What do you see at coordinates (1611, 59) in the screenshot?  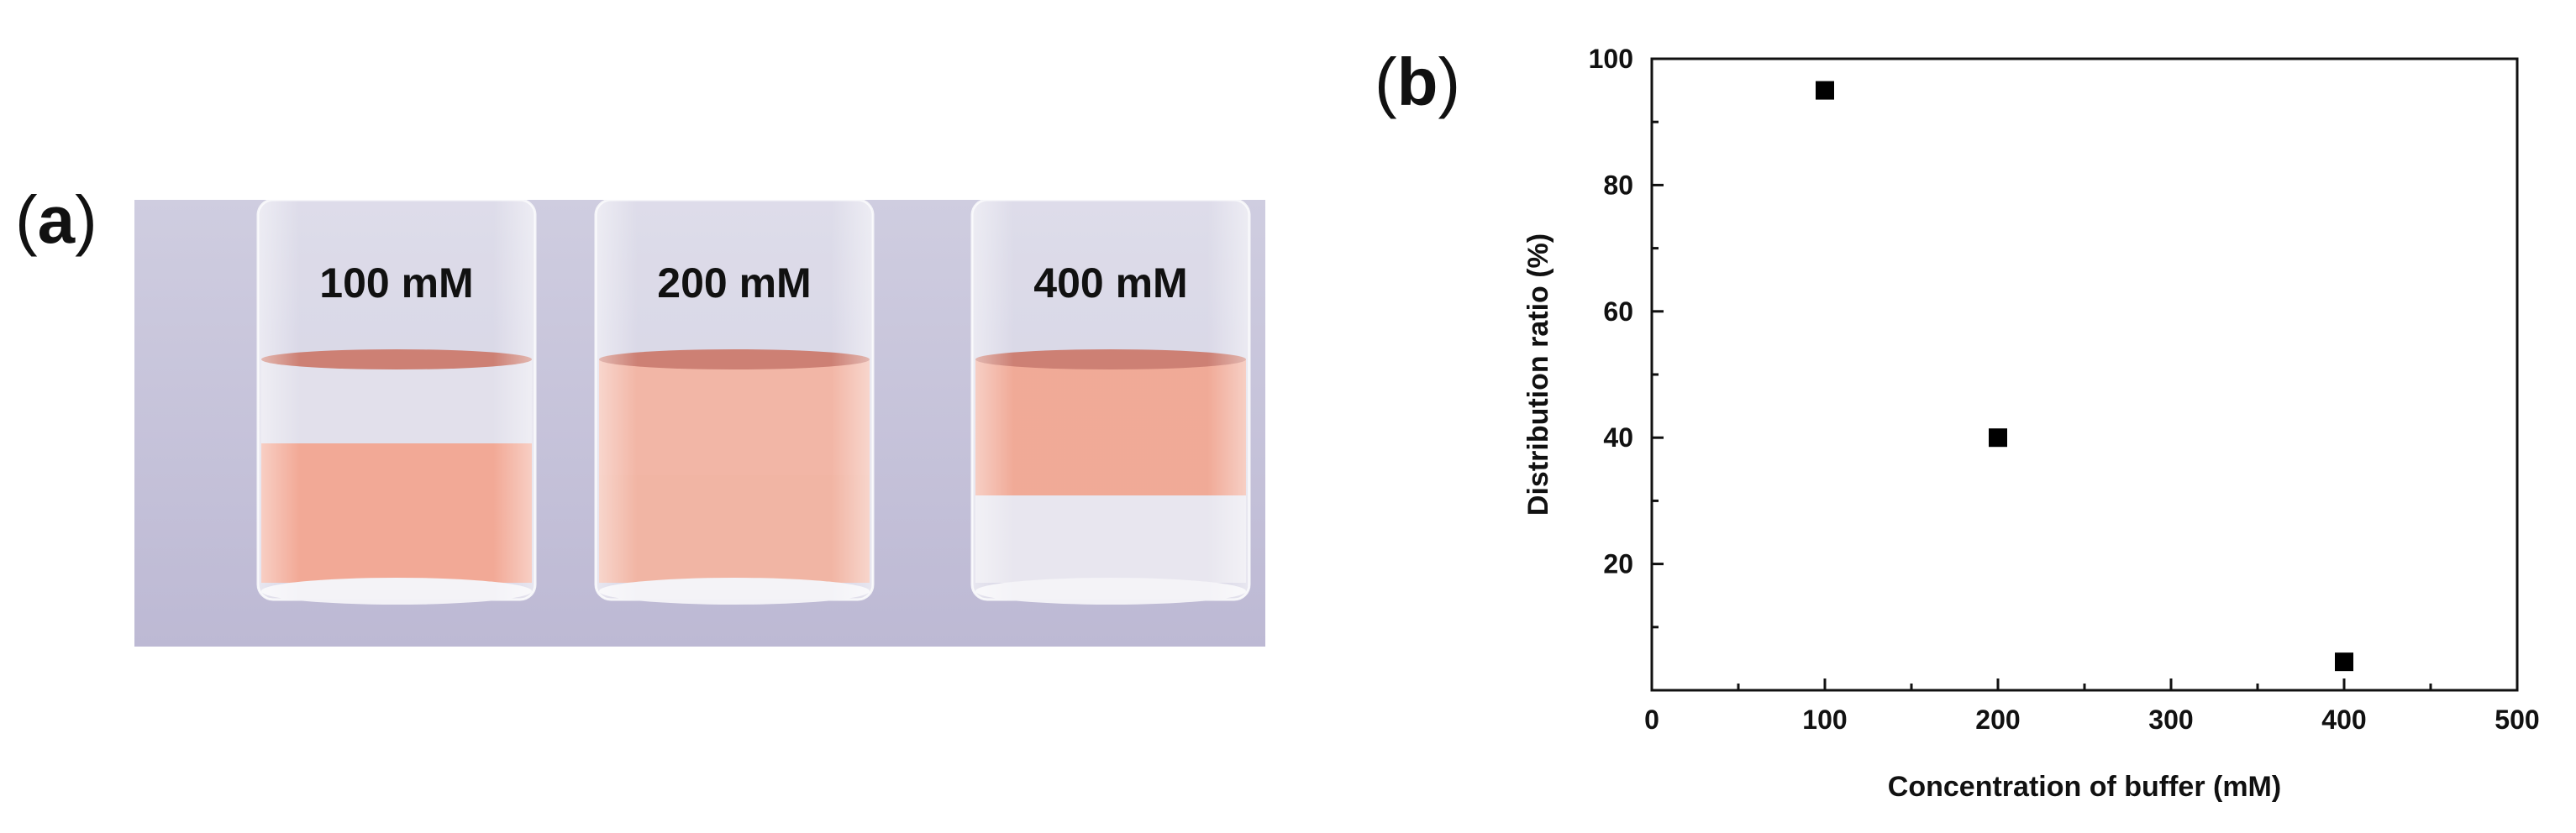 I see `y-tick-label: 100` at bounding box center [1611, 59].